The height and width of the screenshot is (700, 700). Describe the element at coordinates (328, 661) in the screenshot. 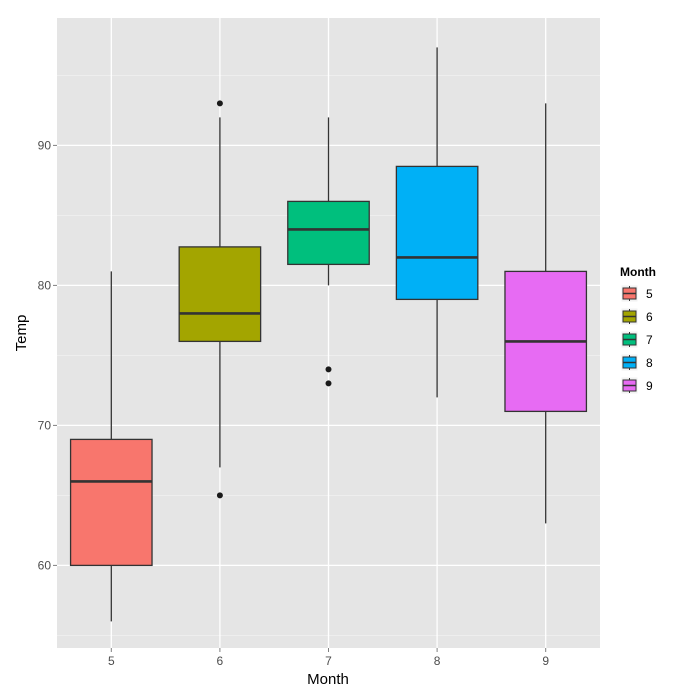

I see `x-tick-label: 7` at that location.